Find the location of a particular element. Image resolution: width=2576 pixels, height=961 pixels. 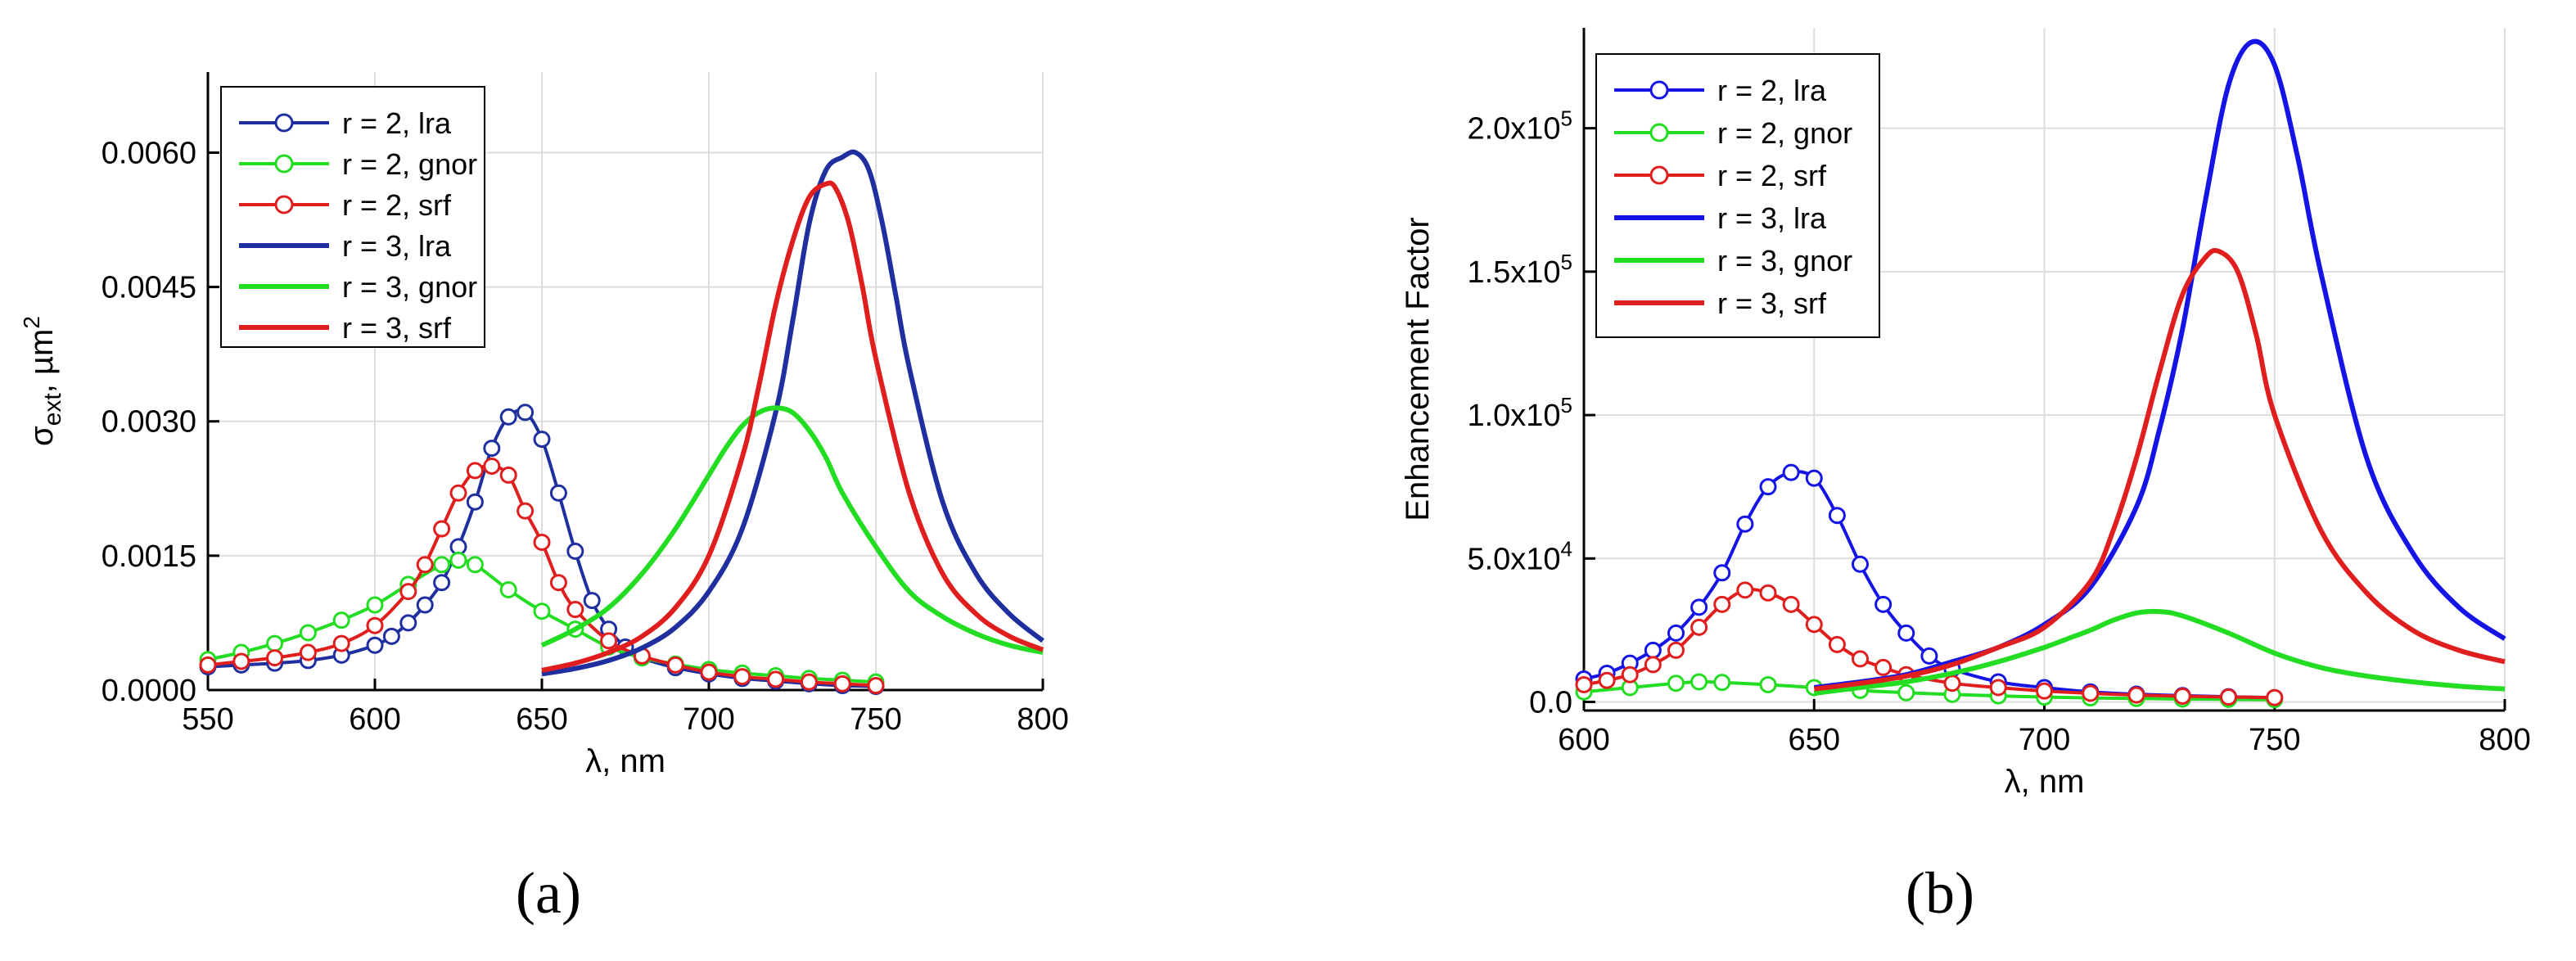

y-tick-label: 0.0030 is located at coordinates (149, 422).